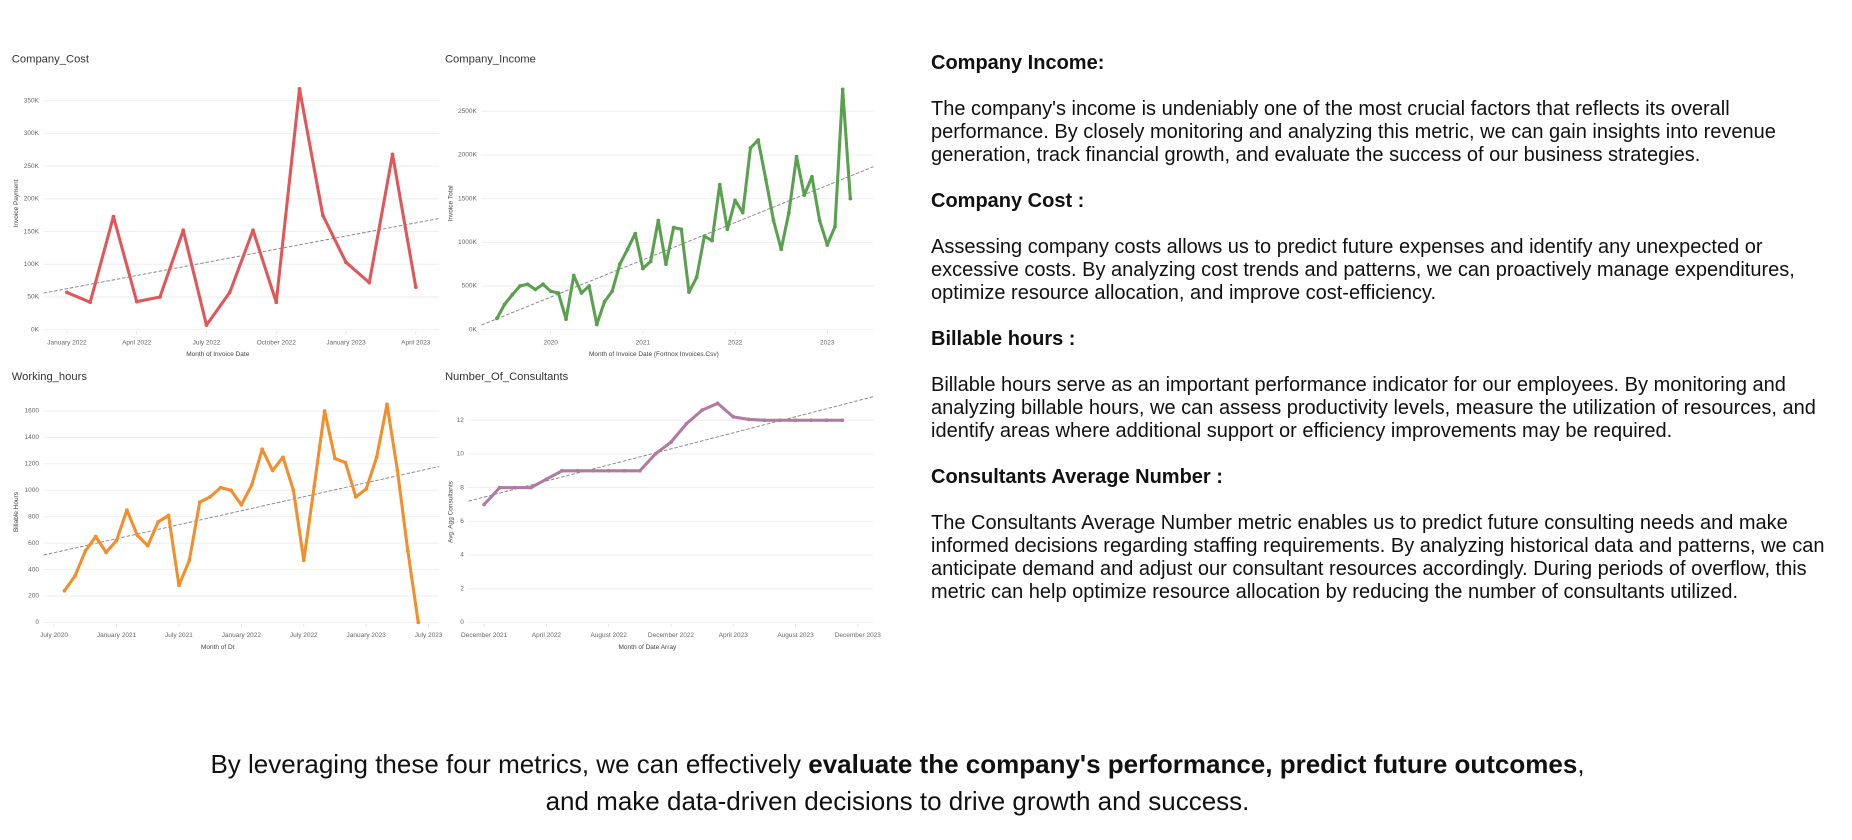  Describe the element at coordinates (51, 59) in the screenshot. I see `chart-title: Company_Cost` at that location.